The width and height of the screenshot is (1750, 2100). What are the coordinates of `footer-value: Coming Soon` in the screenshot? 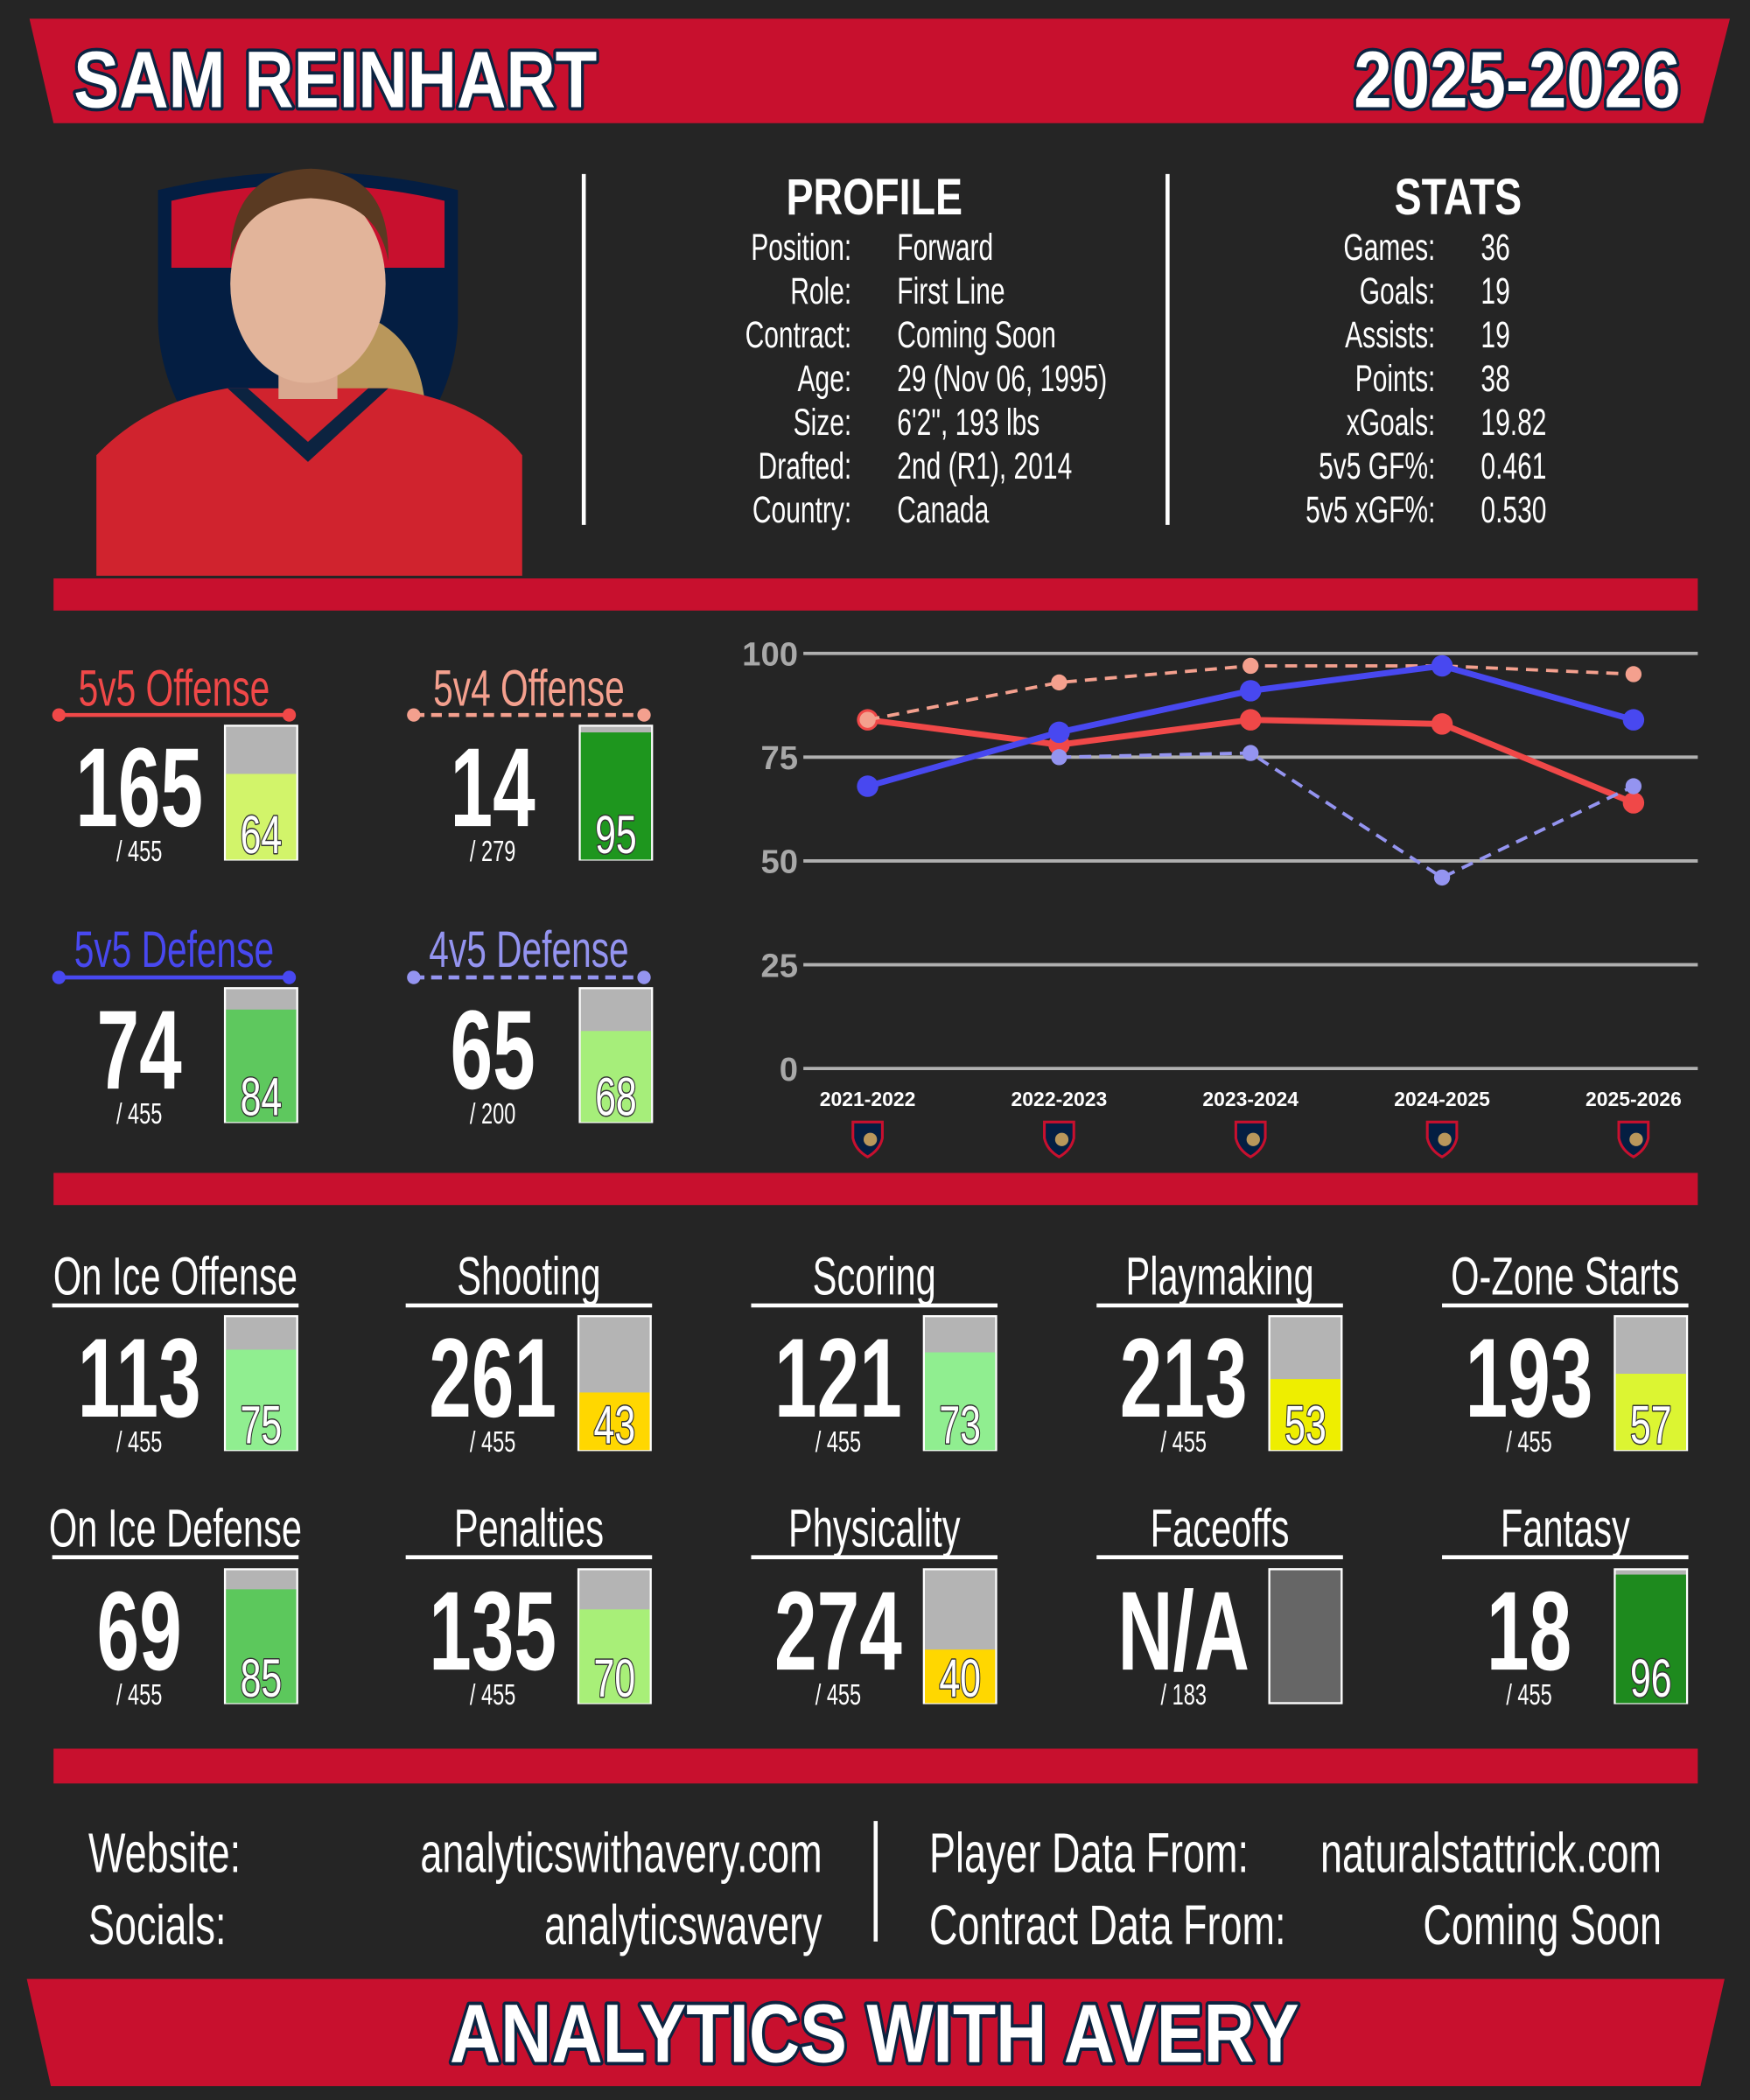 It's located at (1542, 1925).